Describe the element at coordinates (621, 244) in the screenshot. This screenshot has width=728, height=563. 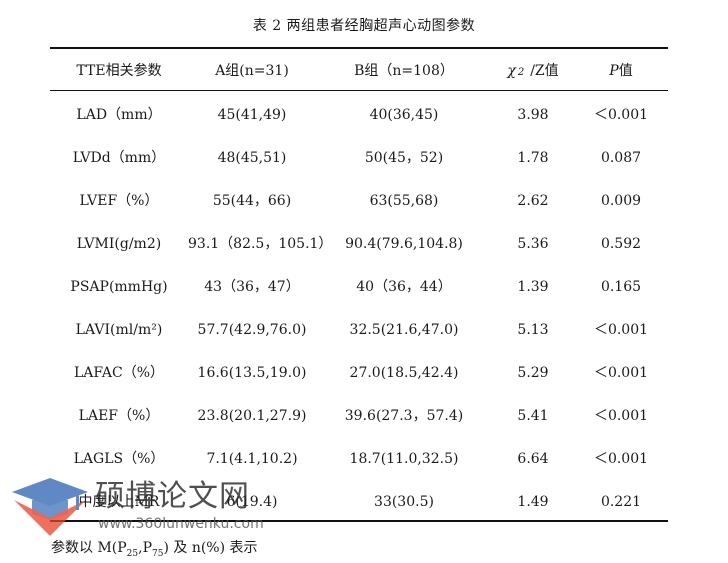
I see `row-p-value: 0.592` at that location.